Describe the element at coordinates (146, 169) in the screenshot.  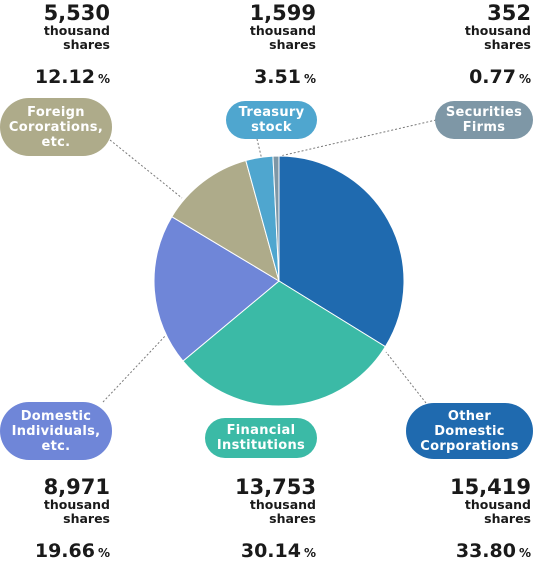
I see `leader-line-foreign` at that location.